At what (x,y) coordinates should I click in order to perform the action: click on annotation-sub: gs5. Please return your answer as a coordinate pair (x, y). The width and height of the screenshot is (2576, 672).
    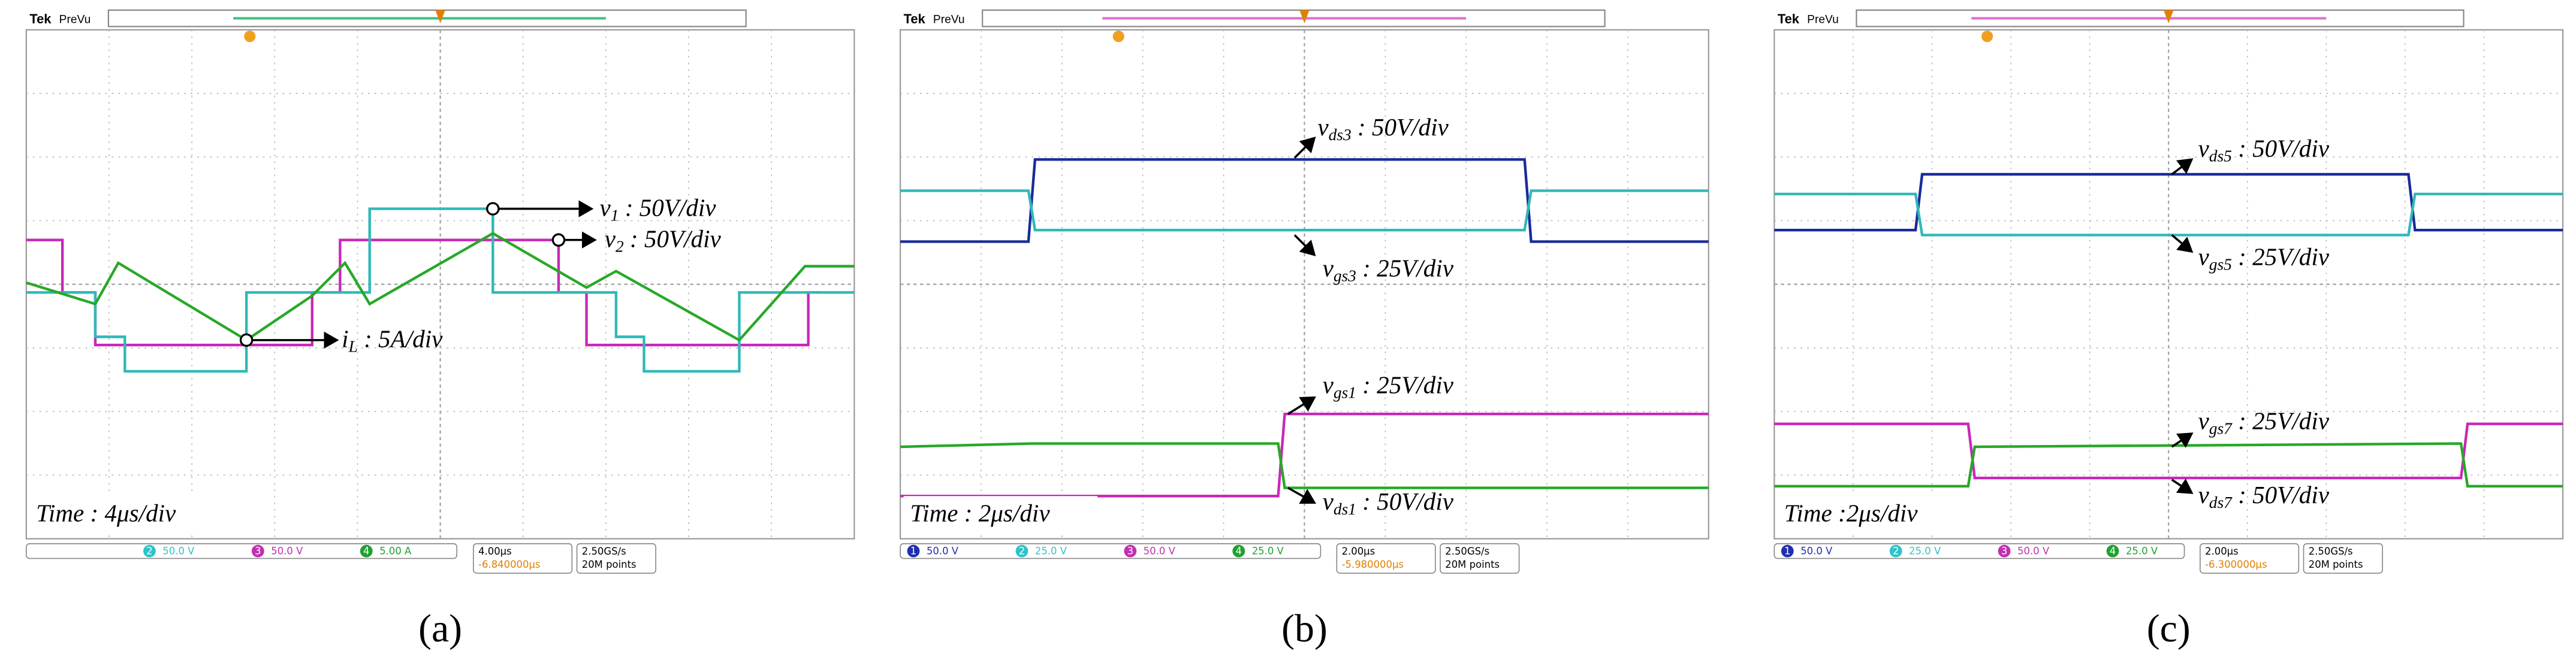
    Looking at the image, I should click on (2220, 265).